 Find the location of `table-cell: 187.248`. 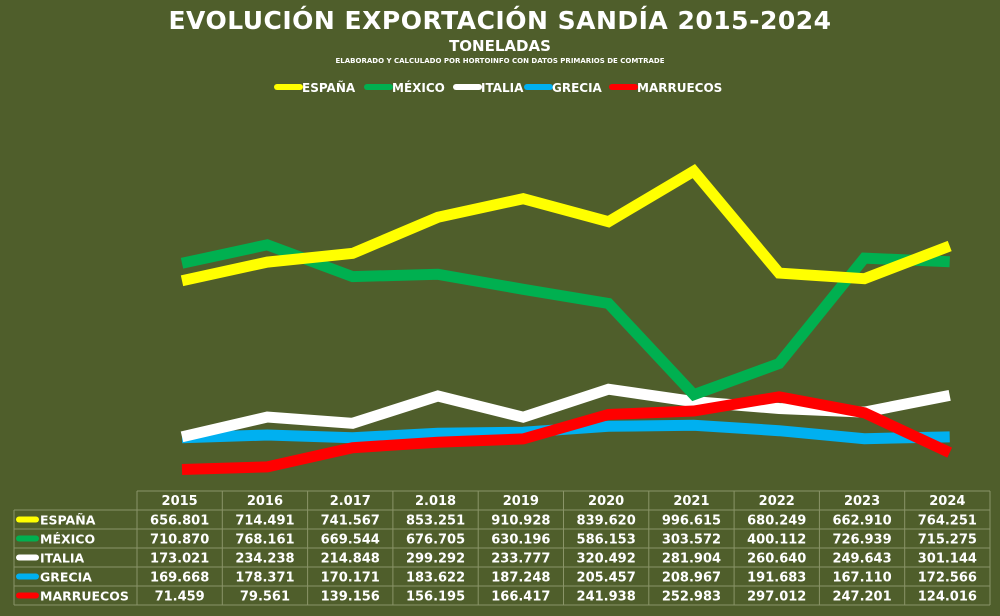

table-cell: 187.248 is located at coordinates (520, 578).